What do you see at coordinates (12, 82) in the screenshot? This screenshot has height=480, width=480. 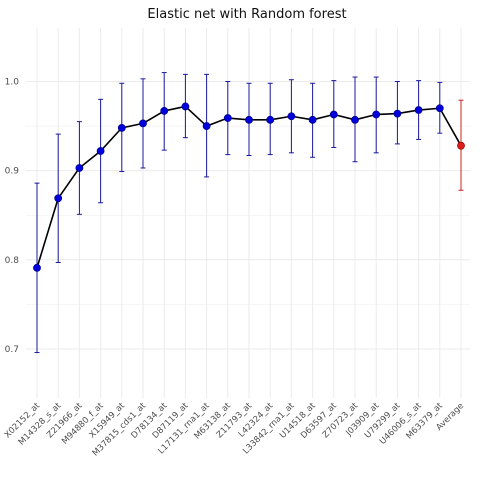 I see `y-tick-label: 1.0` at bounding box center [12, 82].